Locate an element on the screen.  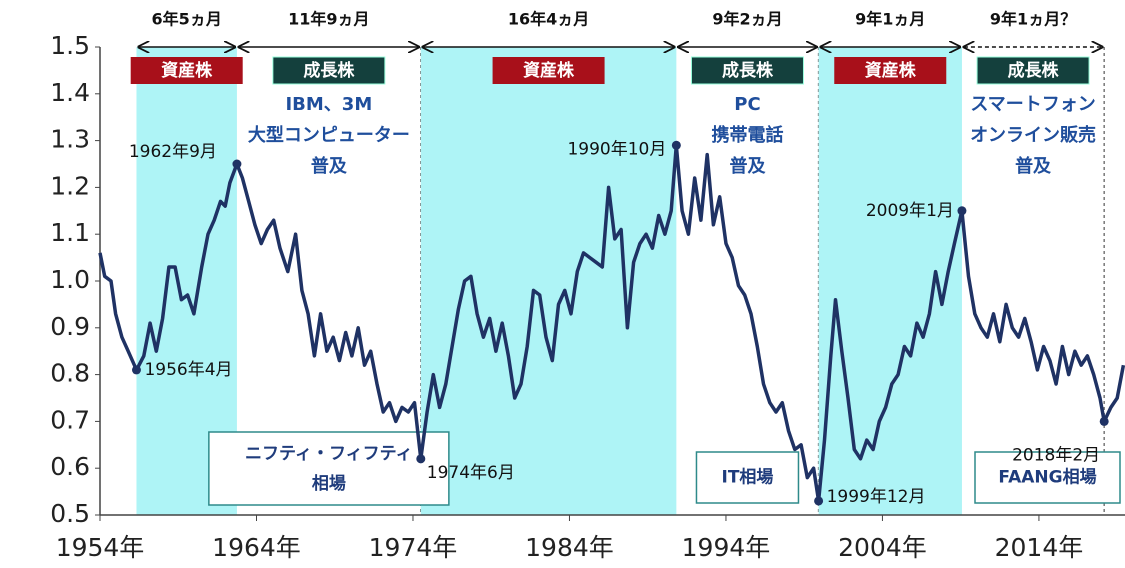
description: オンライン販売 is located at coordinates (1033, 135).